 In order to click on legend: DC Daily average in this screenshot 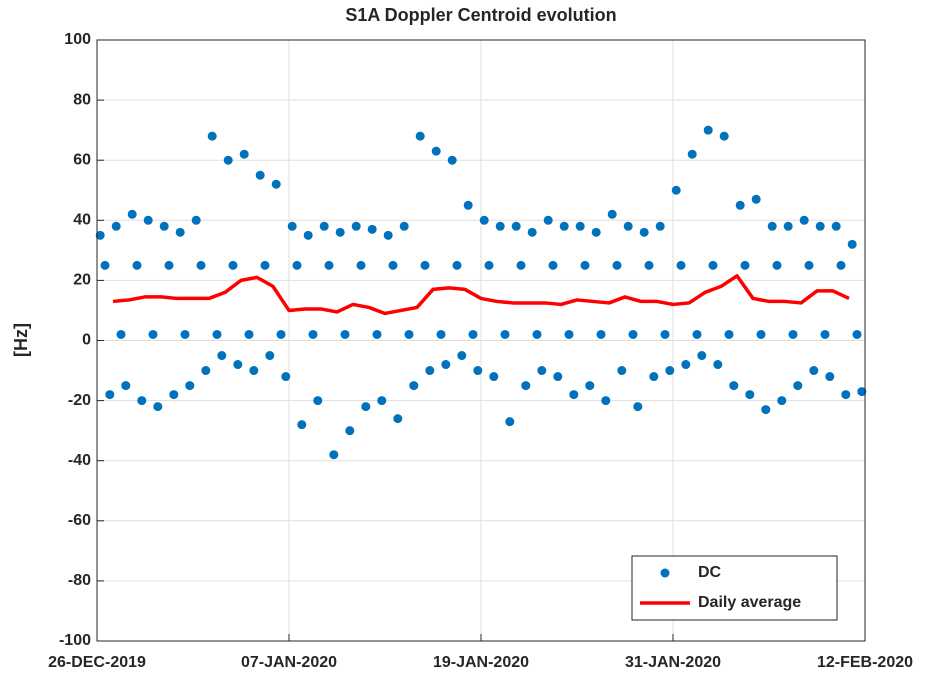, I will do `click(734, 588)`.